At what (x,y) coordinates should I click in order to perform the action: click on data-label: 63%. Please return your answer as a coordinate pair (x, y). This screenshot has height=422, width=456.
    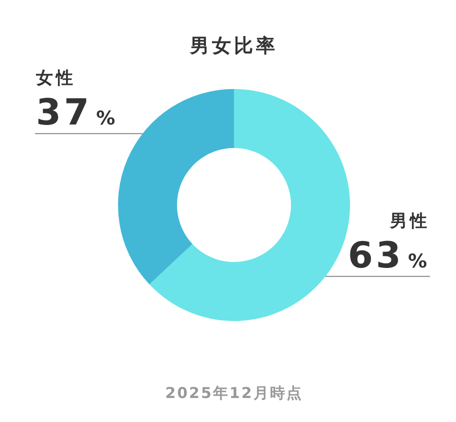
    Looking at the image, I should click on (389, 255).